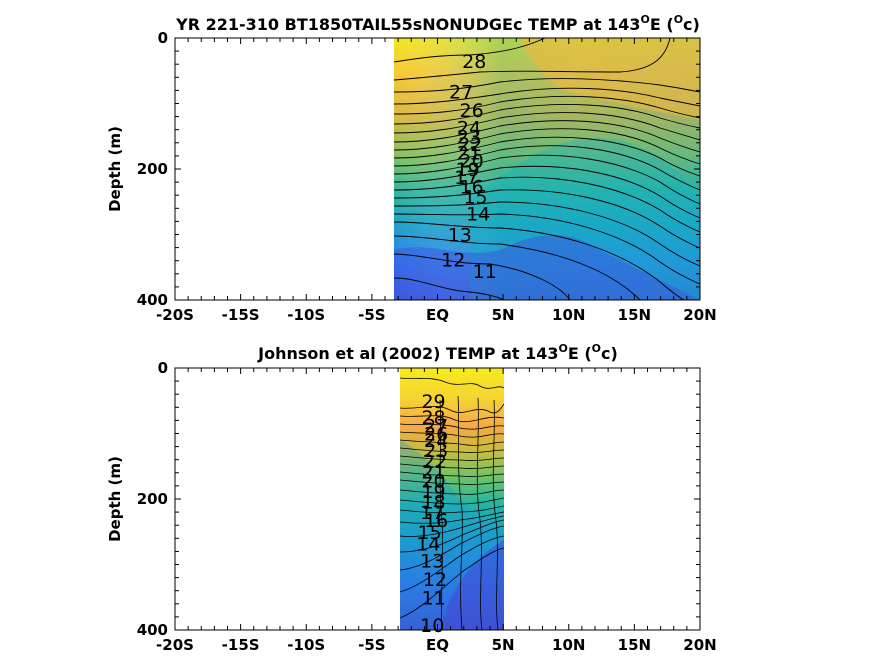 This screenshot has width=875, height=656. I want to click on bottom-contour-label: 23, so click(436, 451).